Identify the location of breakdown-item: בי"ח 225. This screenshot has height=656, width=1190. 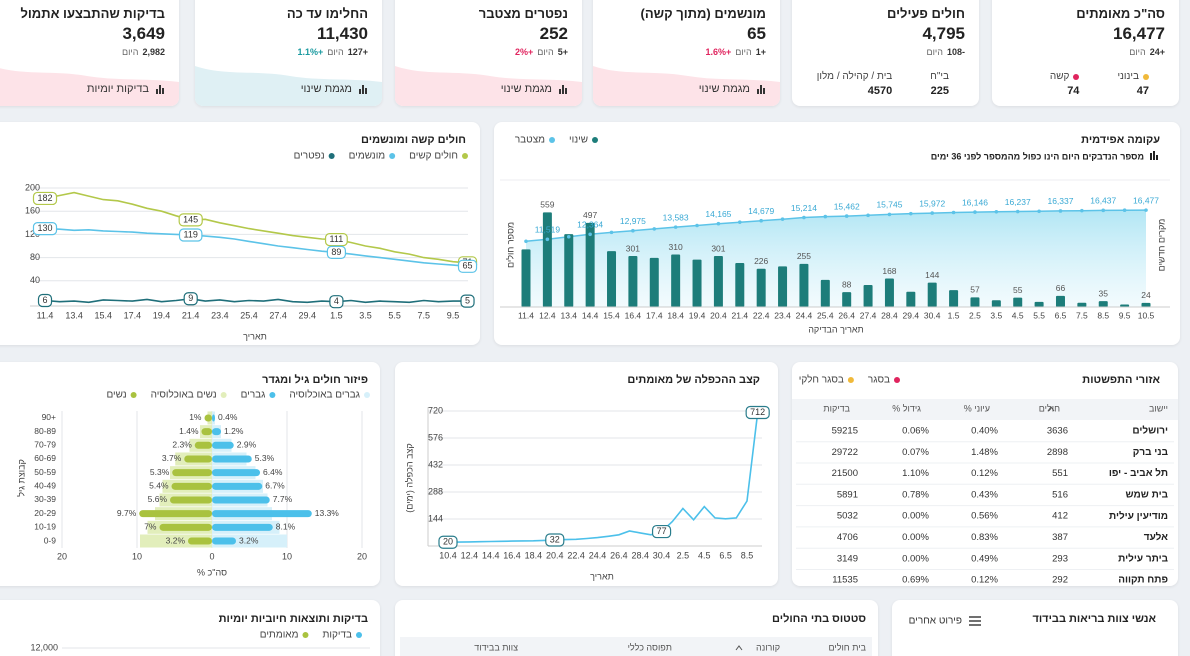
(939, 84).